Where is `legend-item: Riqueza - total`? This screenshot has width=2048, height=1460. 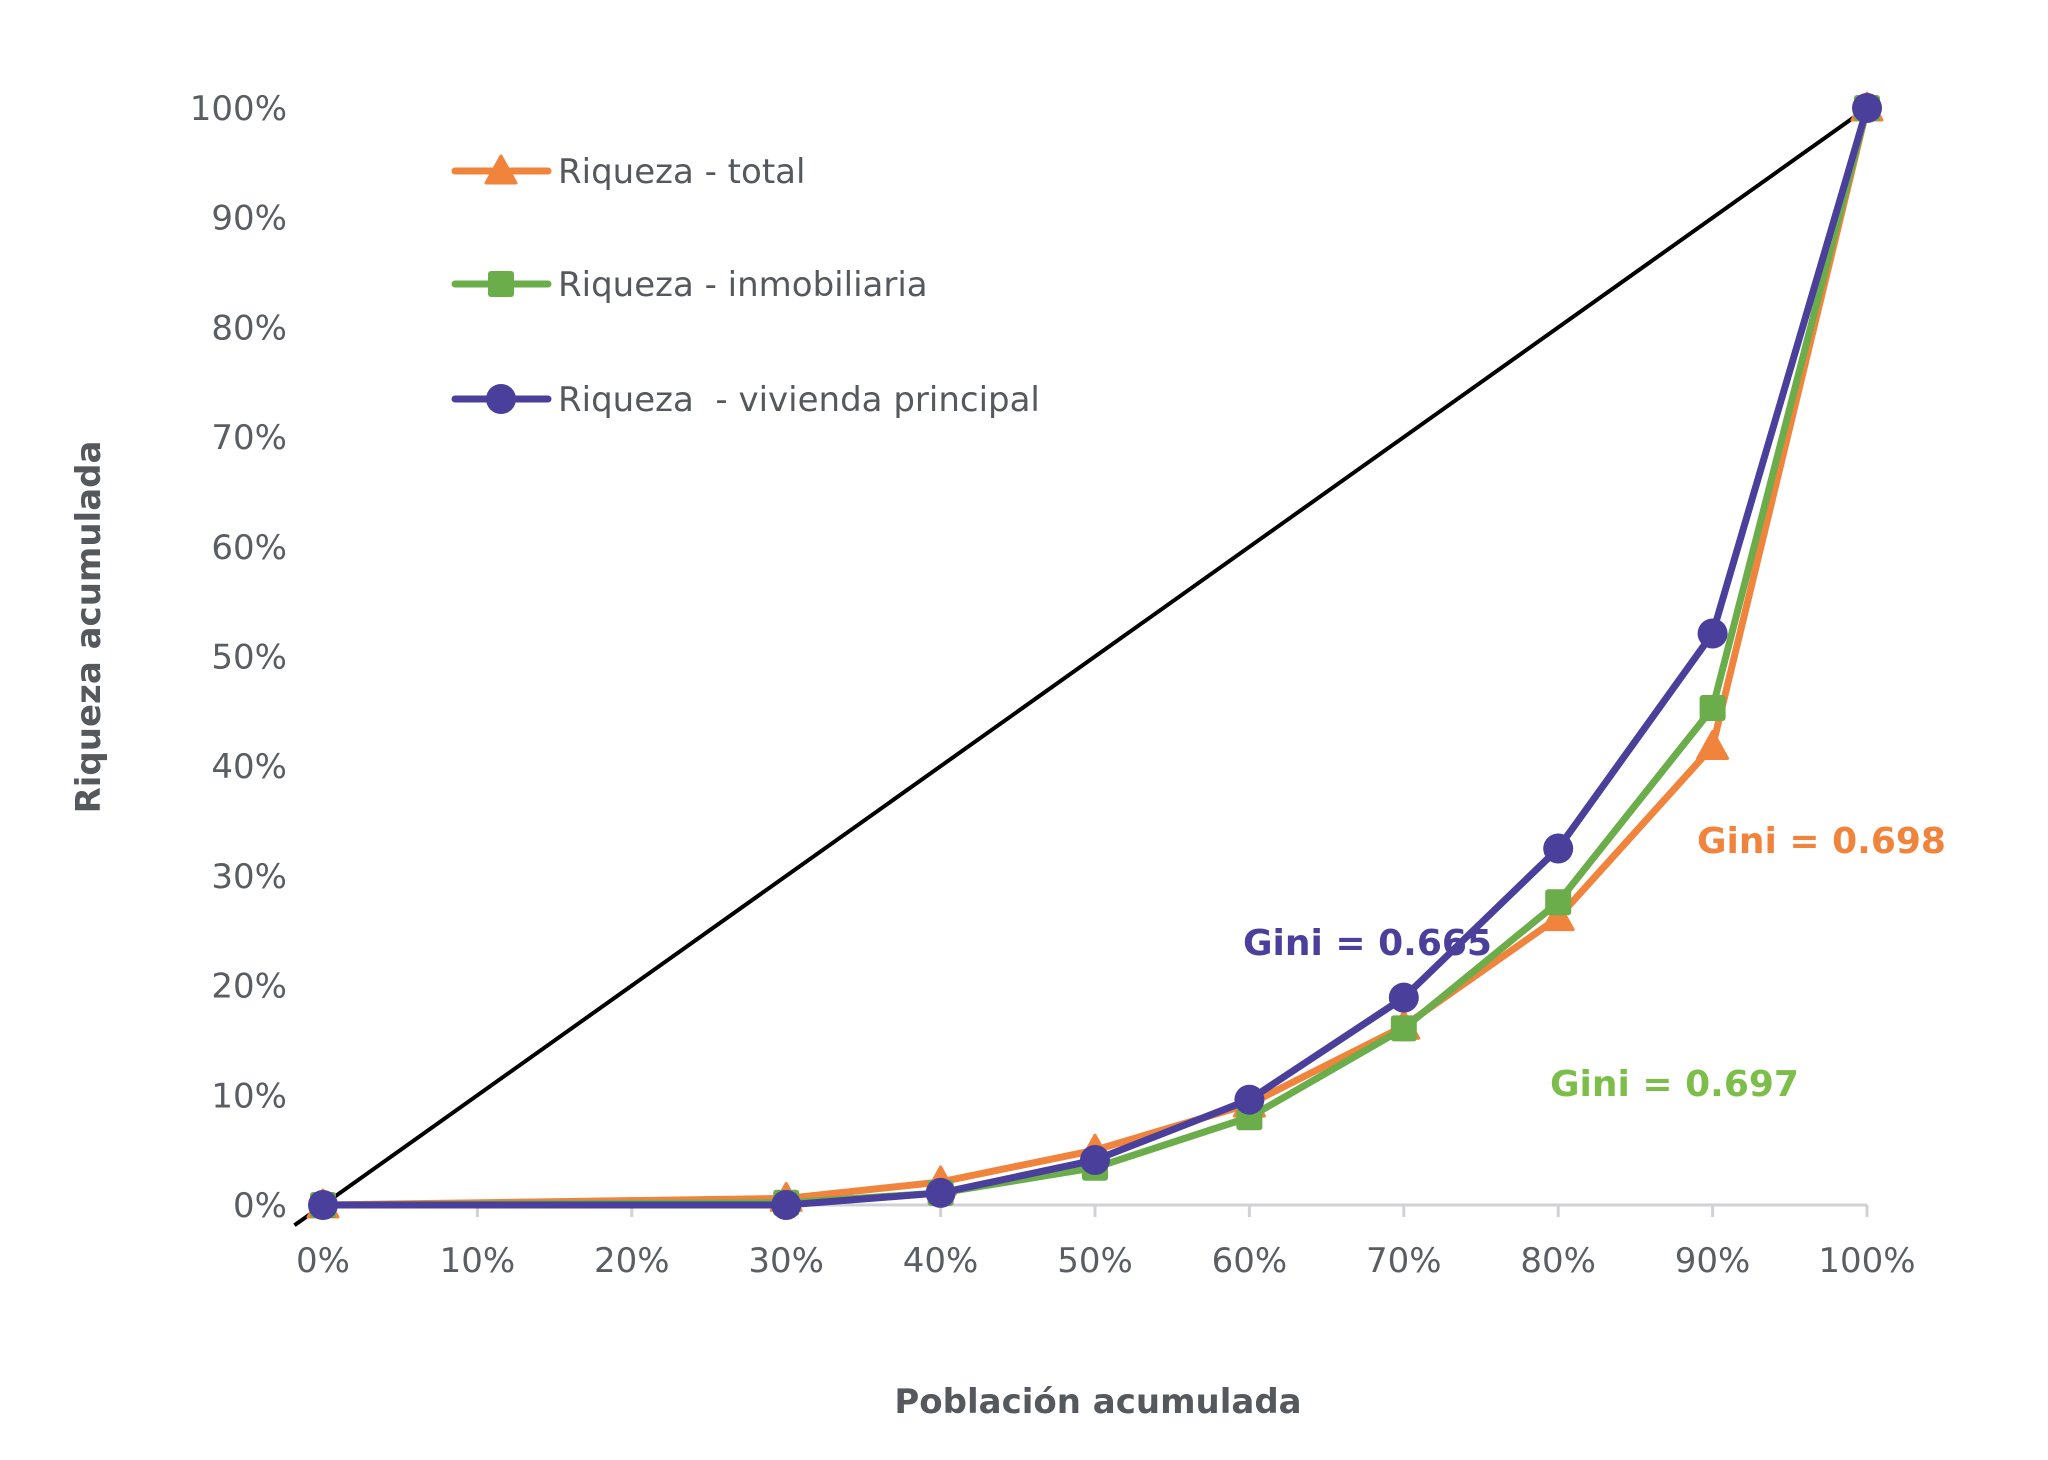 legend-item: Riqueza - total is located at coordinates (628, 172).